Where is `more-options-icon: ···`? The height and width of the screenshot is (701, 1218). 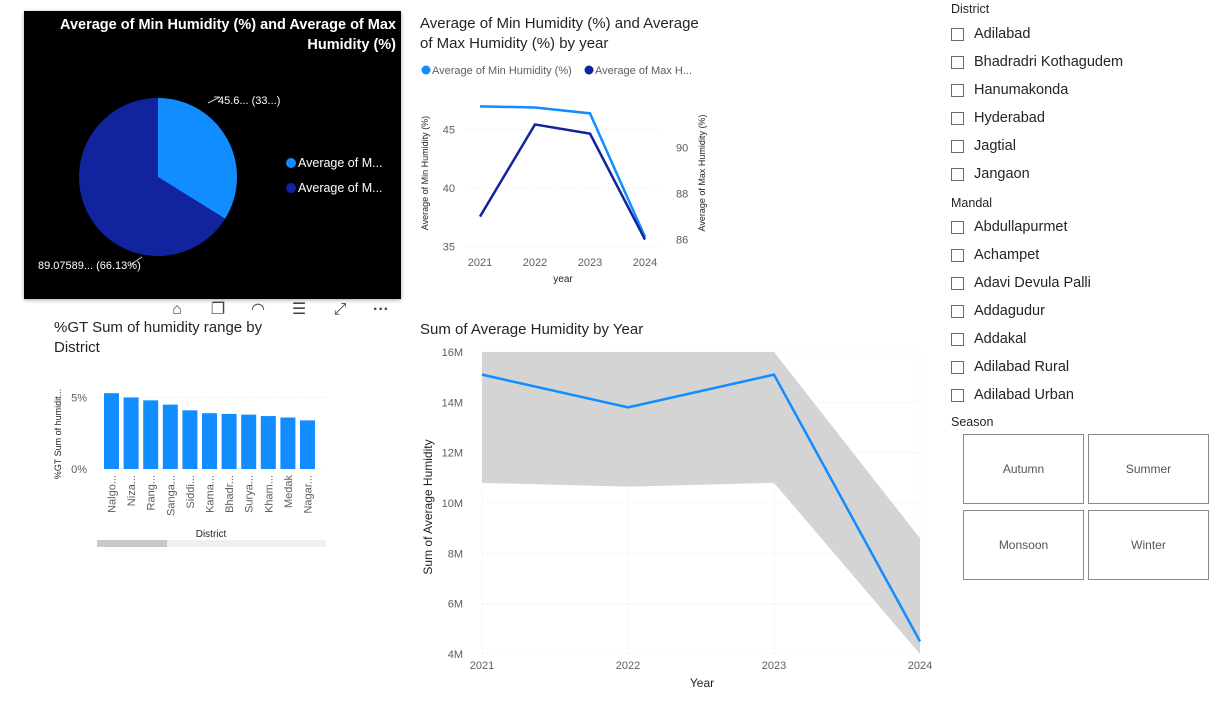 more-options-icon: ··· is located at coordinates (381, 309).